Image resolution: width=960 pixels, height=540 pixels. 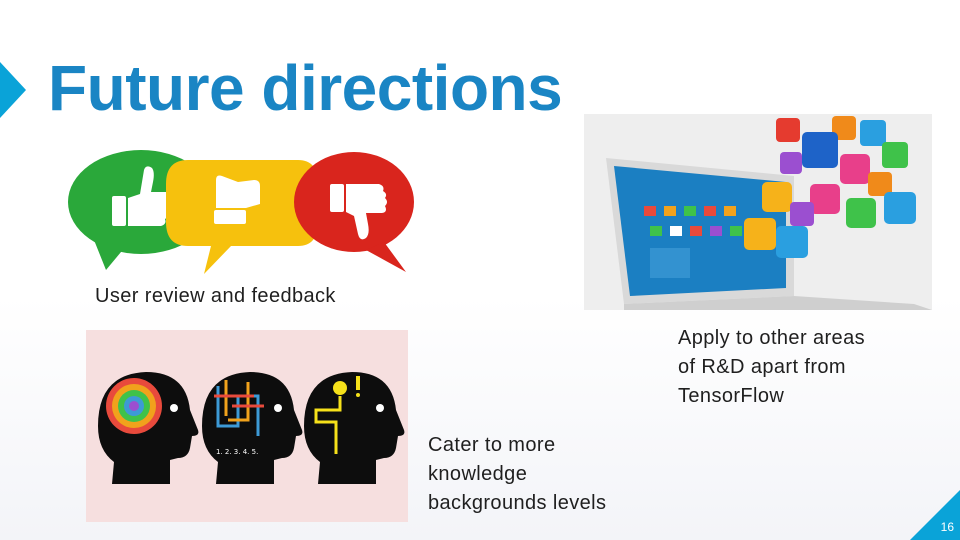 What do you see at coordinates (252, 428) in the screenshot?
I see `head-maze: 1. 2. 3. 4. 5.` at bounding box center [252, 428].